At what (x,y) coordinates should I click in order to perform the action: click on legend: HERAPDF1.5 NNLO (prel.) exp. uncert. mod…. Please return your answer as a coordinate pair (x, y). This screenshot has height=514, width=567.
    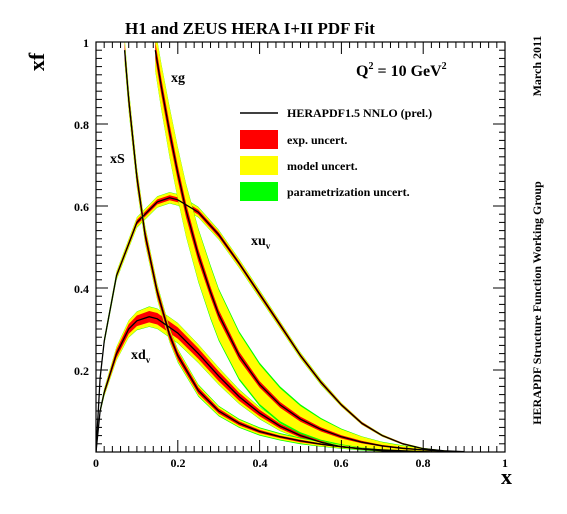
    Looking at the image, I should click on (336, 153).